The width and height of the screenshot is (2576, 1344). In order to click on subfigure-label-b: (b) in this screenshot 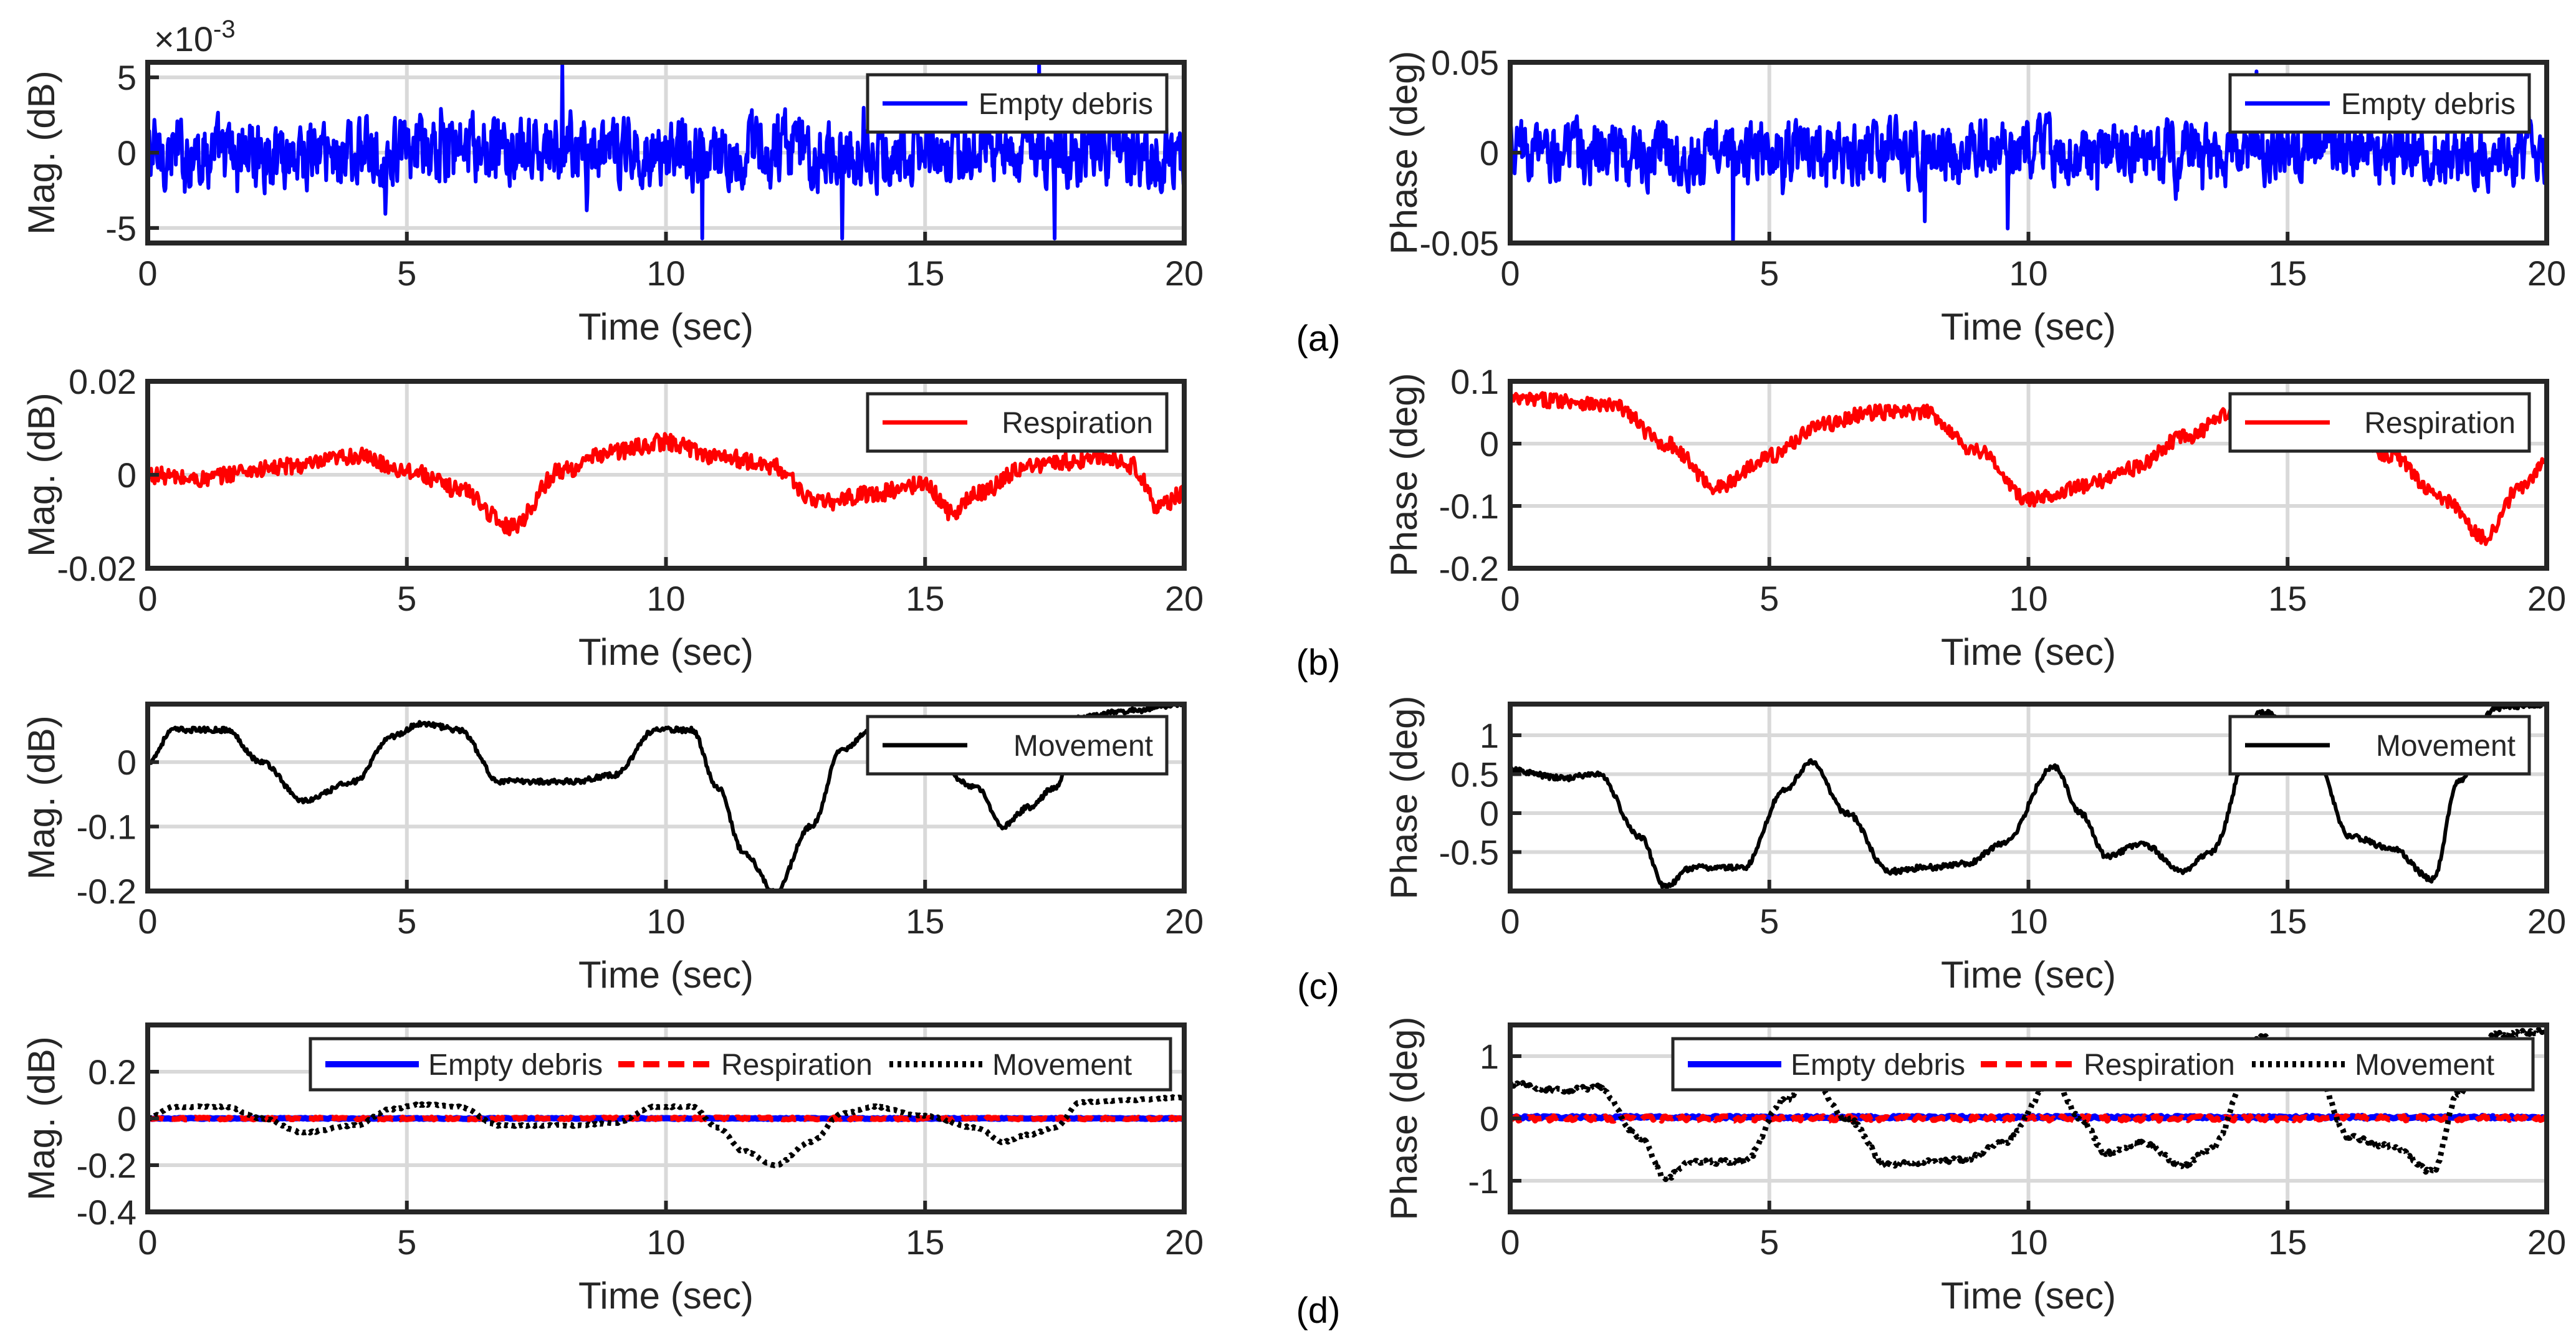, I will do `click(1318, 662)`.